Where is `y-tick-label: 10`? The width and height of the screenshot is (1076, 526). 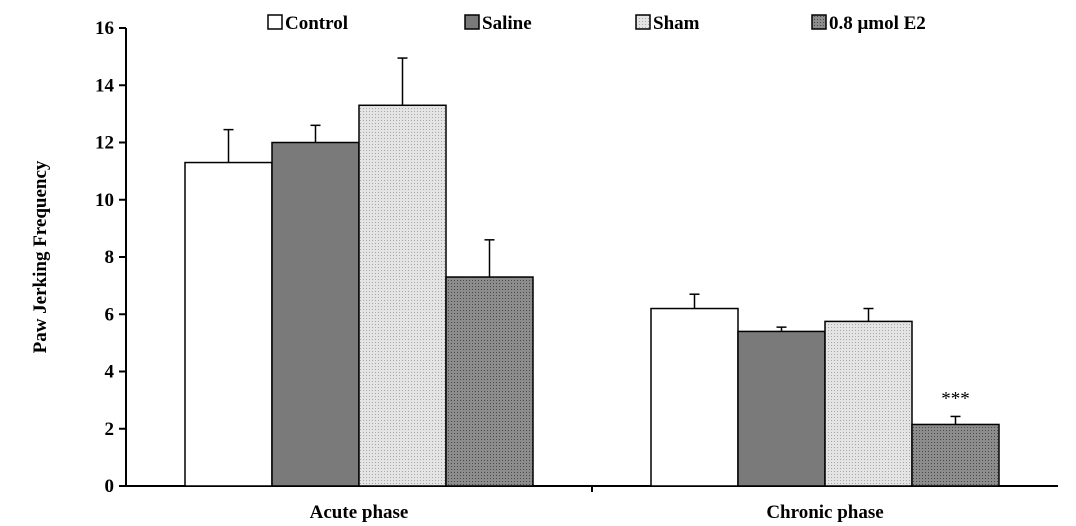 y-tick-label: 10 is located at coordinates (104, 200).